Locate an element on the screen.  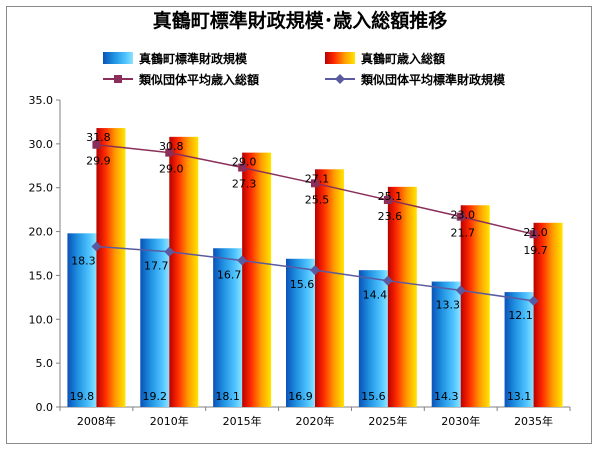
legend-label-revenue-total: 真鶴町歳入総額 is located at coordinates (403, 58).